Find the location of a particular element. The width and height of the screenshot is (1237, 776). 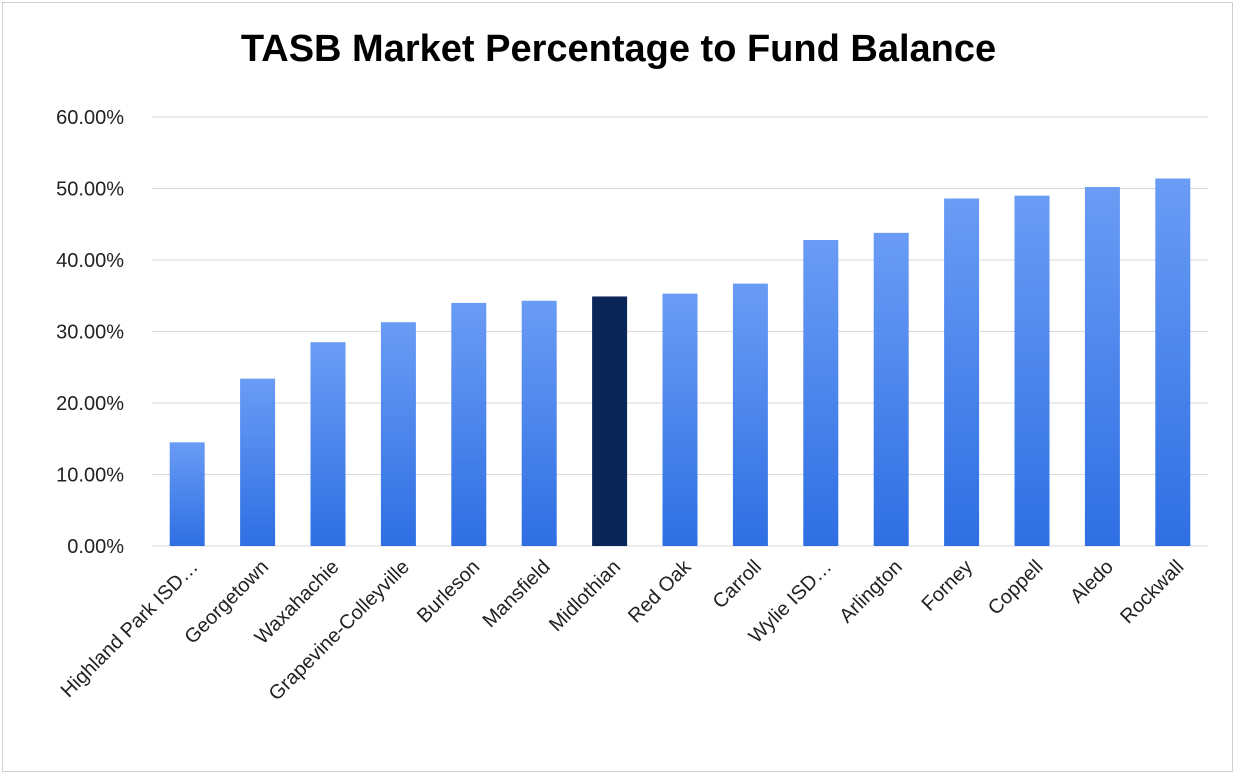

bar-midlothian is located at coordinates (610, 421).